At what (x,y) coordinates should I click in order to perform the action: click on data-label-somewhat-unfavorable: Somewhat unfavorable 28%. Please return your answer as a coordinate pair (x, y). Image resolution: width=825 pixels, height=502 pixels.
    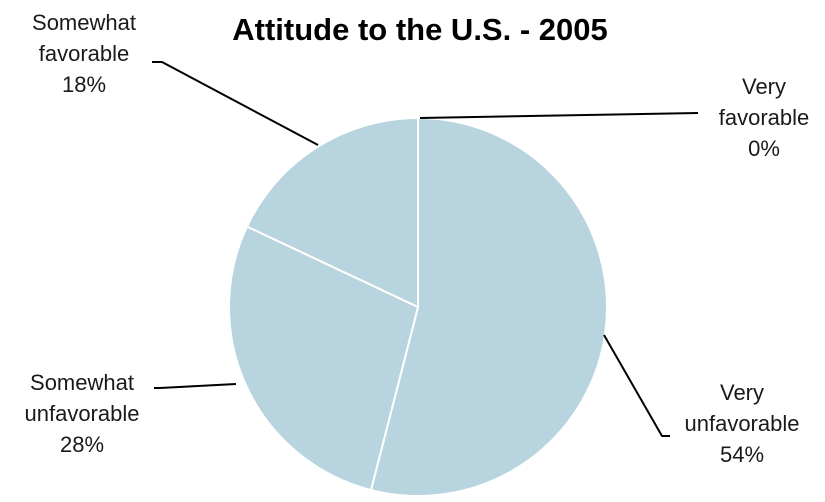
    Looking at the image, I should click on (82, 413).